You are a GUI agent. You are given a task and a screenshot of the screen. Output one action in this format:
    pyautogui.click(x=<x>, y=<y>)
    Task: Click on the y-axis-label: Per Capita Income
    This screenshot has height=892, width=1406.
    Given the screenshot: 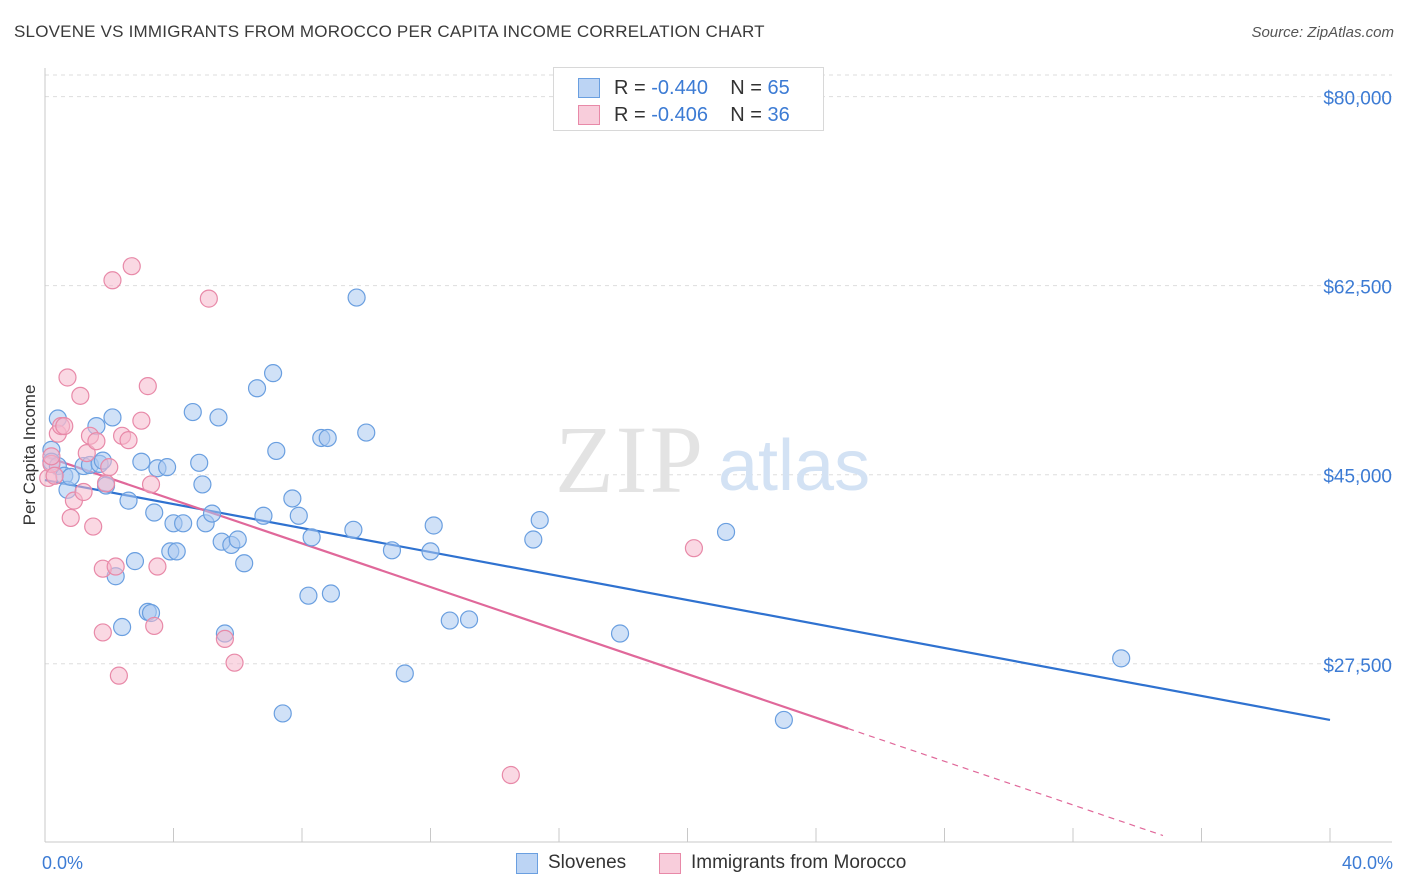 What is the action you would take?
    pyautogui.click(x=29, y=455)
    